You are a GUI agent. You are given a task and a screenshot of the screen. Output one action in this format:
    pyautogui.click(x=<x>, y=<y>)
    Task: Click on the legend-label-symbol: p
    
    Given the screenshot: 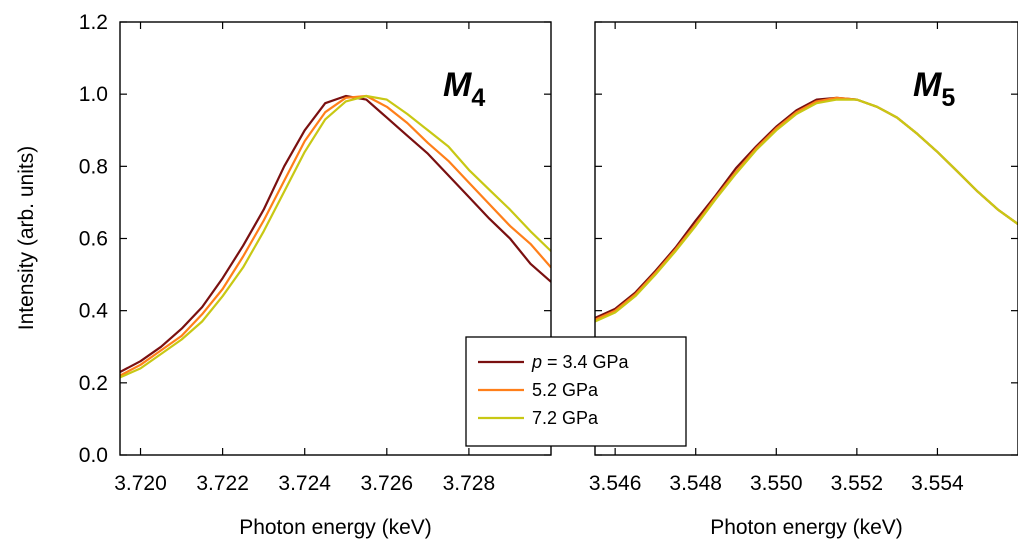 What is the action you would take?
    pyautogui.click(x=536, y=362)
    